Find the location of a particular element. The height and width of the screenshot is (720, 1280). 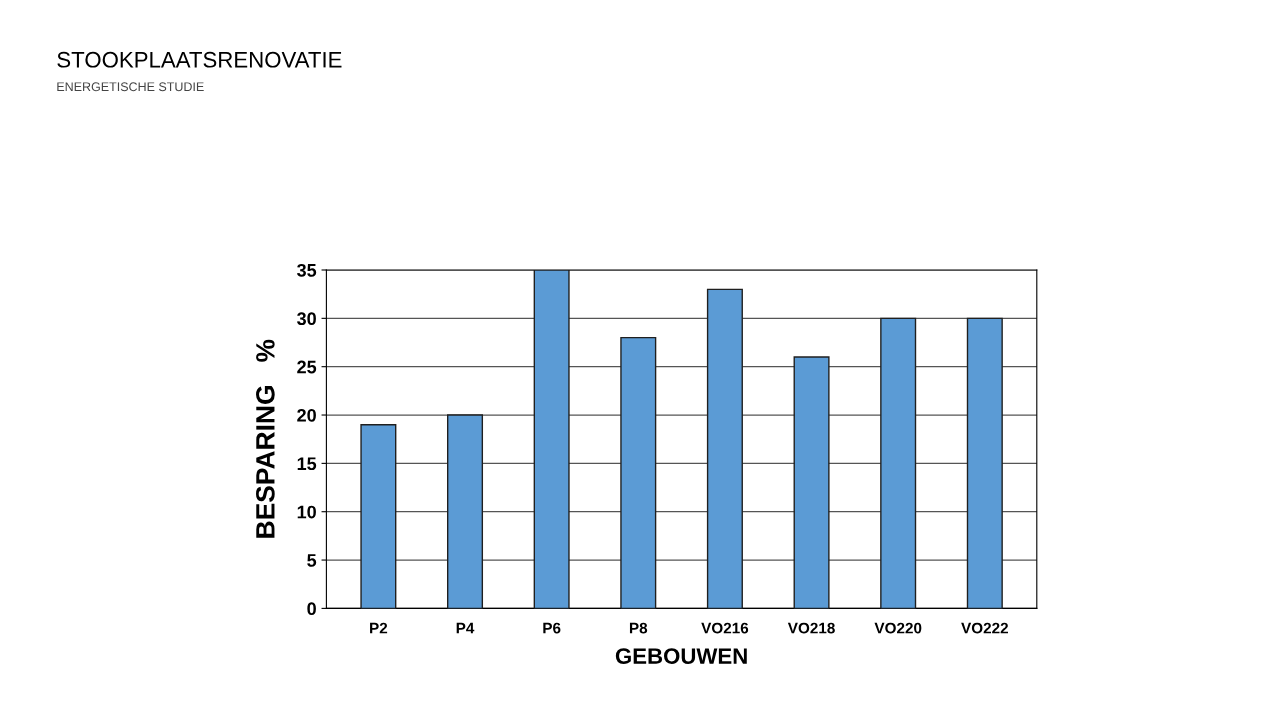

x-axis-title: GEBOUWEN is located at coordinates (681, 656).